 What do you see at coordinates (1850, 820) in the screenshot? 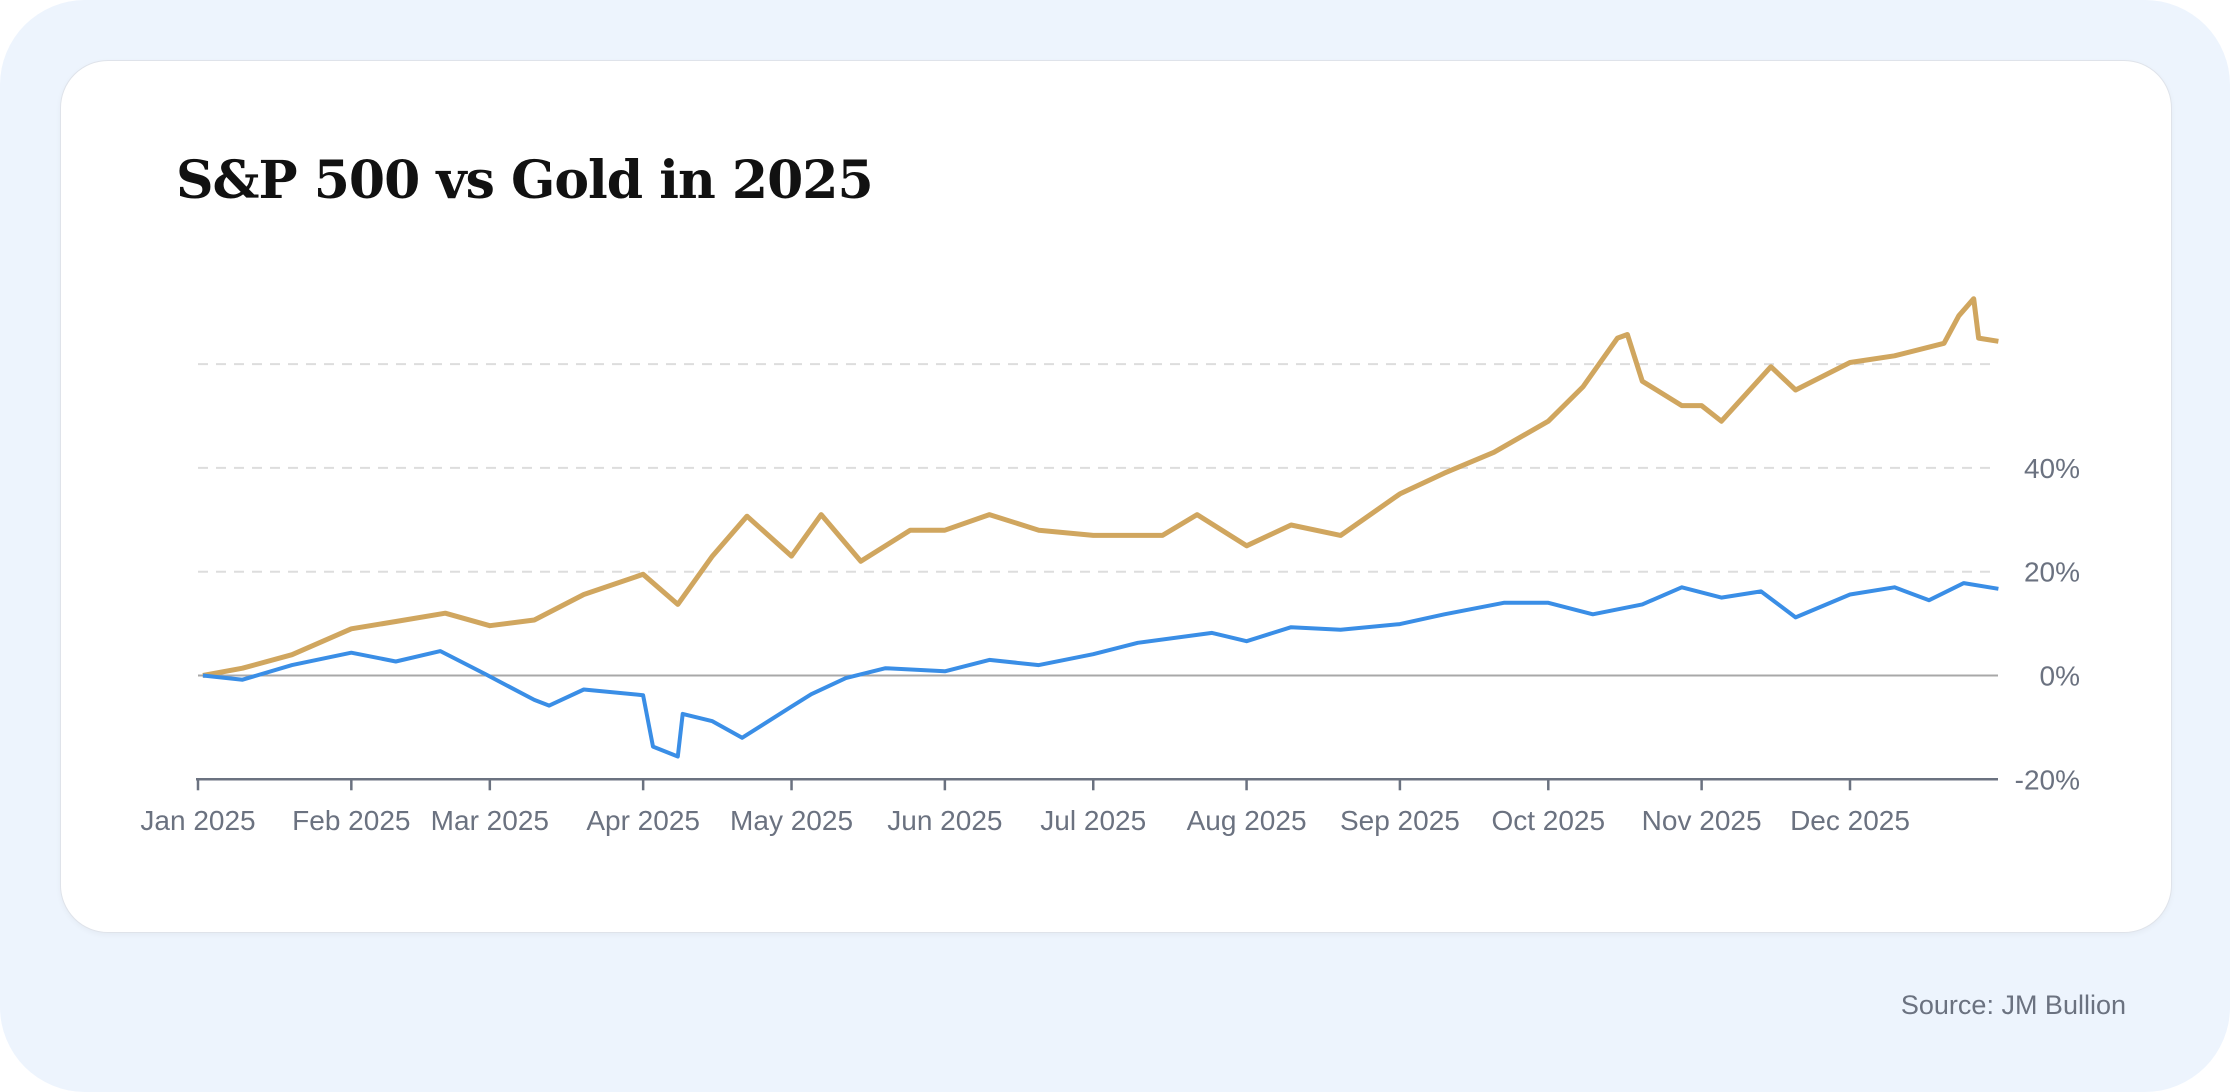
I see `x-tick-label: Dec 2025` at bounding box center [1850, 820].